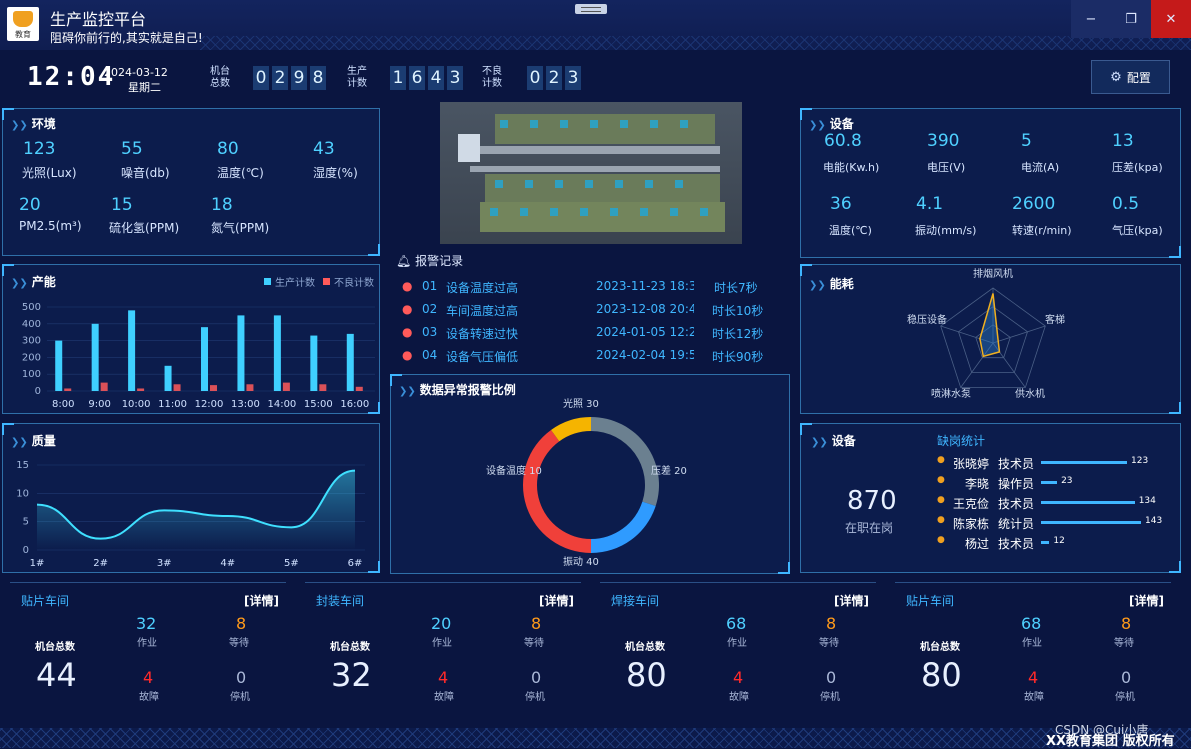  Describe the element at coordinates (1033, 677) in the screenshot. I see `workshop-fault: 4` at that location.